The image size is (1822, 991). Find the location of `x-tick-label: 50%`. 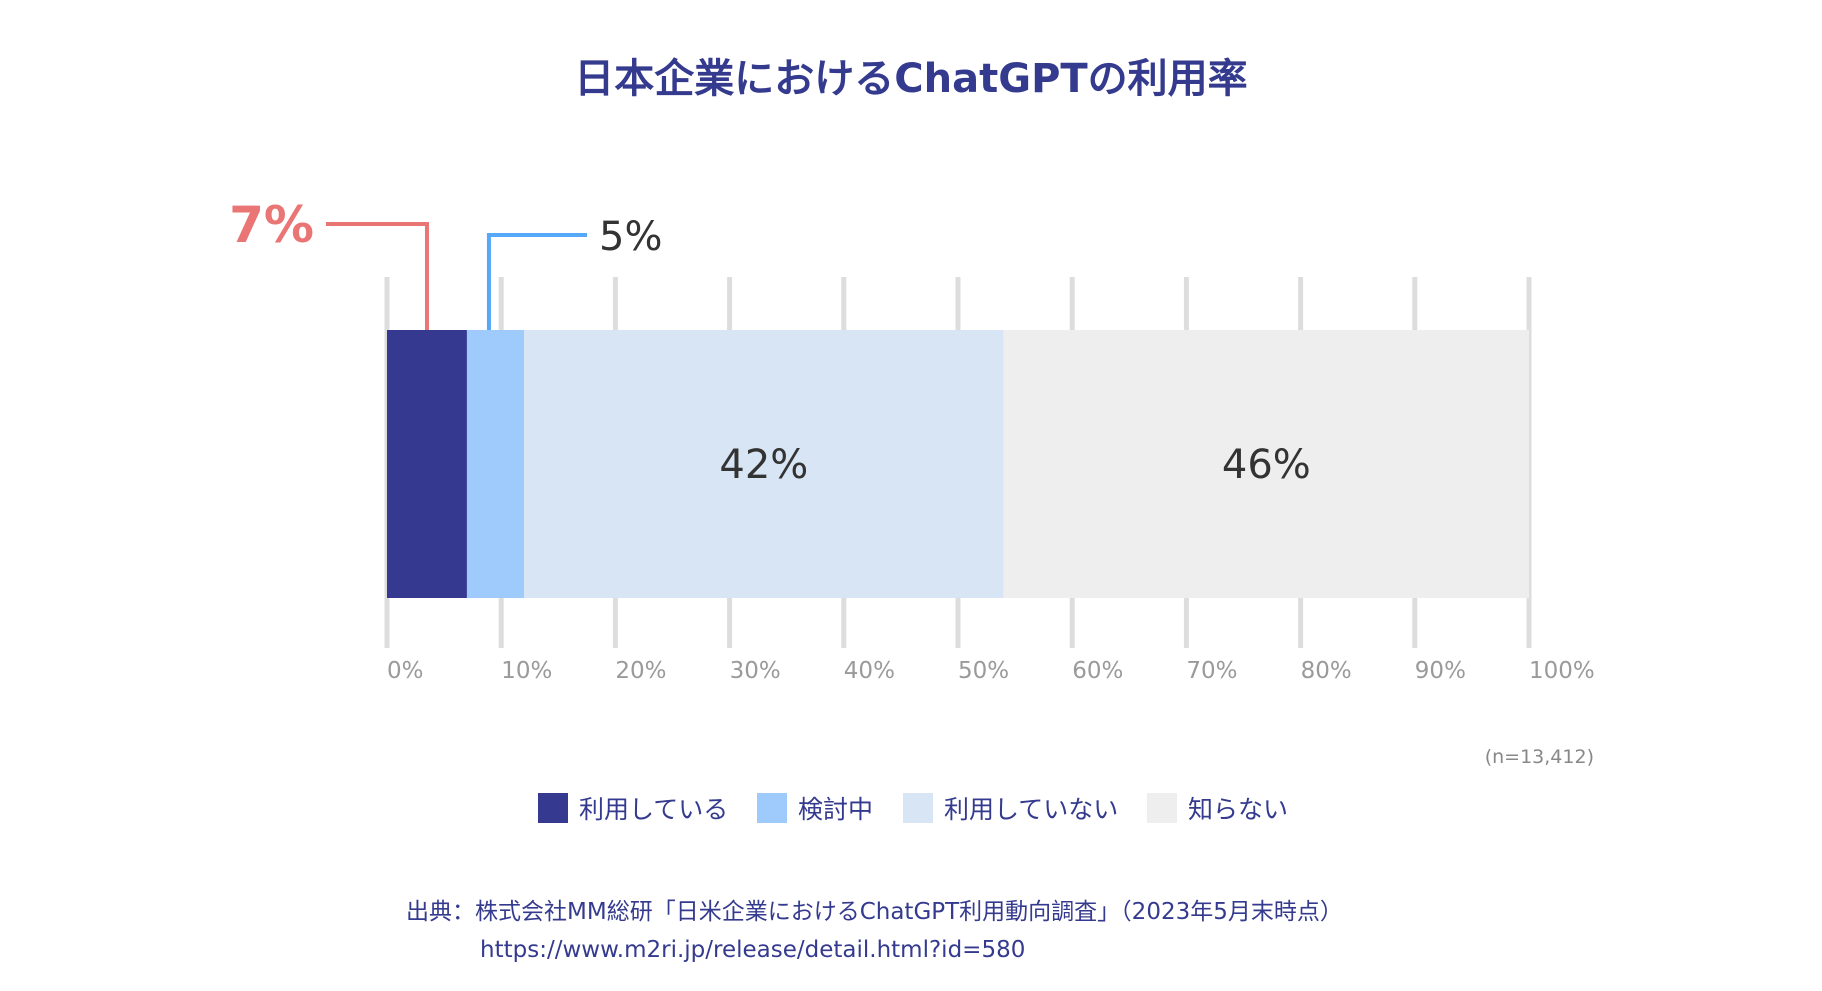

x-tick-label: 50% is located at coordinates (983, 671).